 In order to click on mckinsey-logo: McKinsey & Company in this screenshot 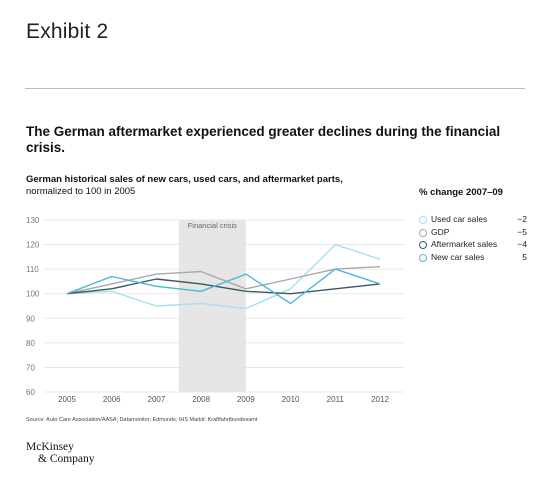, I will do `click(60, 453)`.